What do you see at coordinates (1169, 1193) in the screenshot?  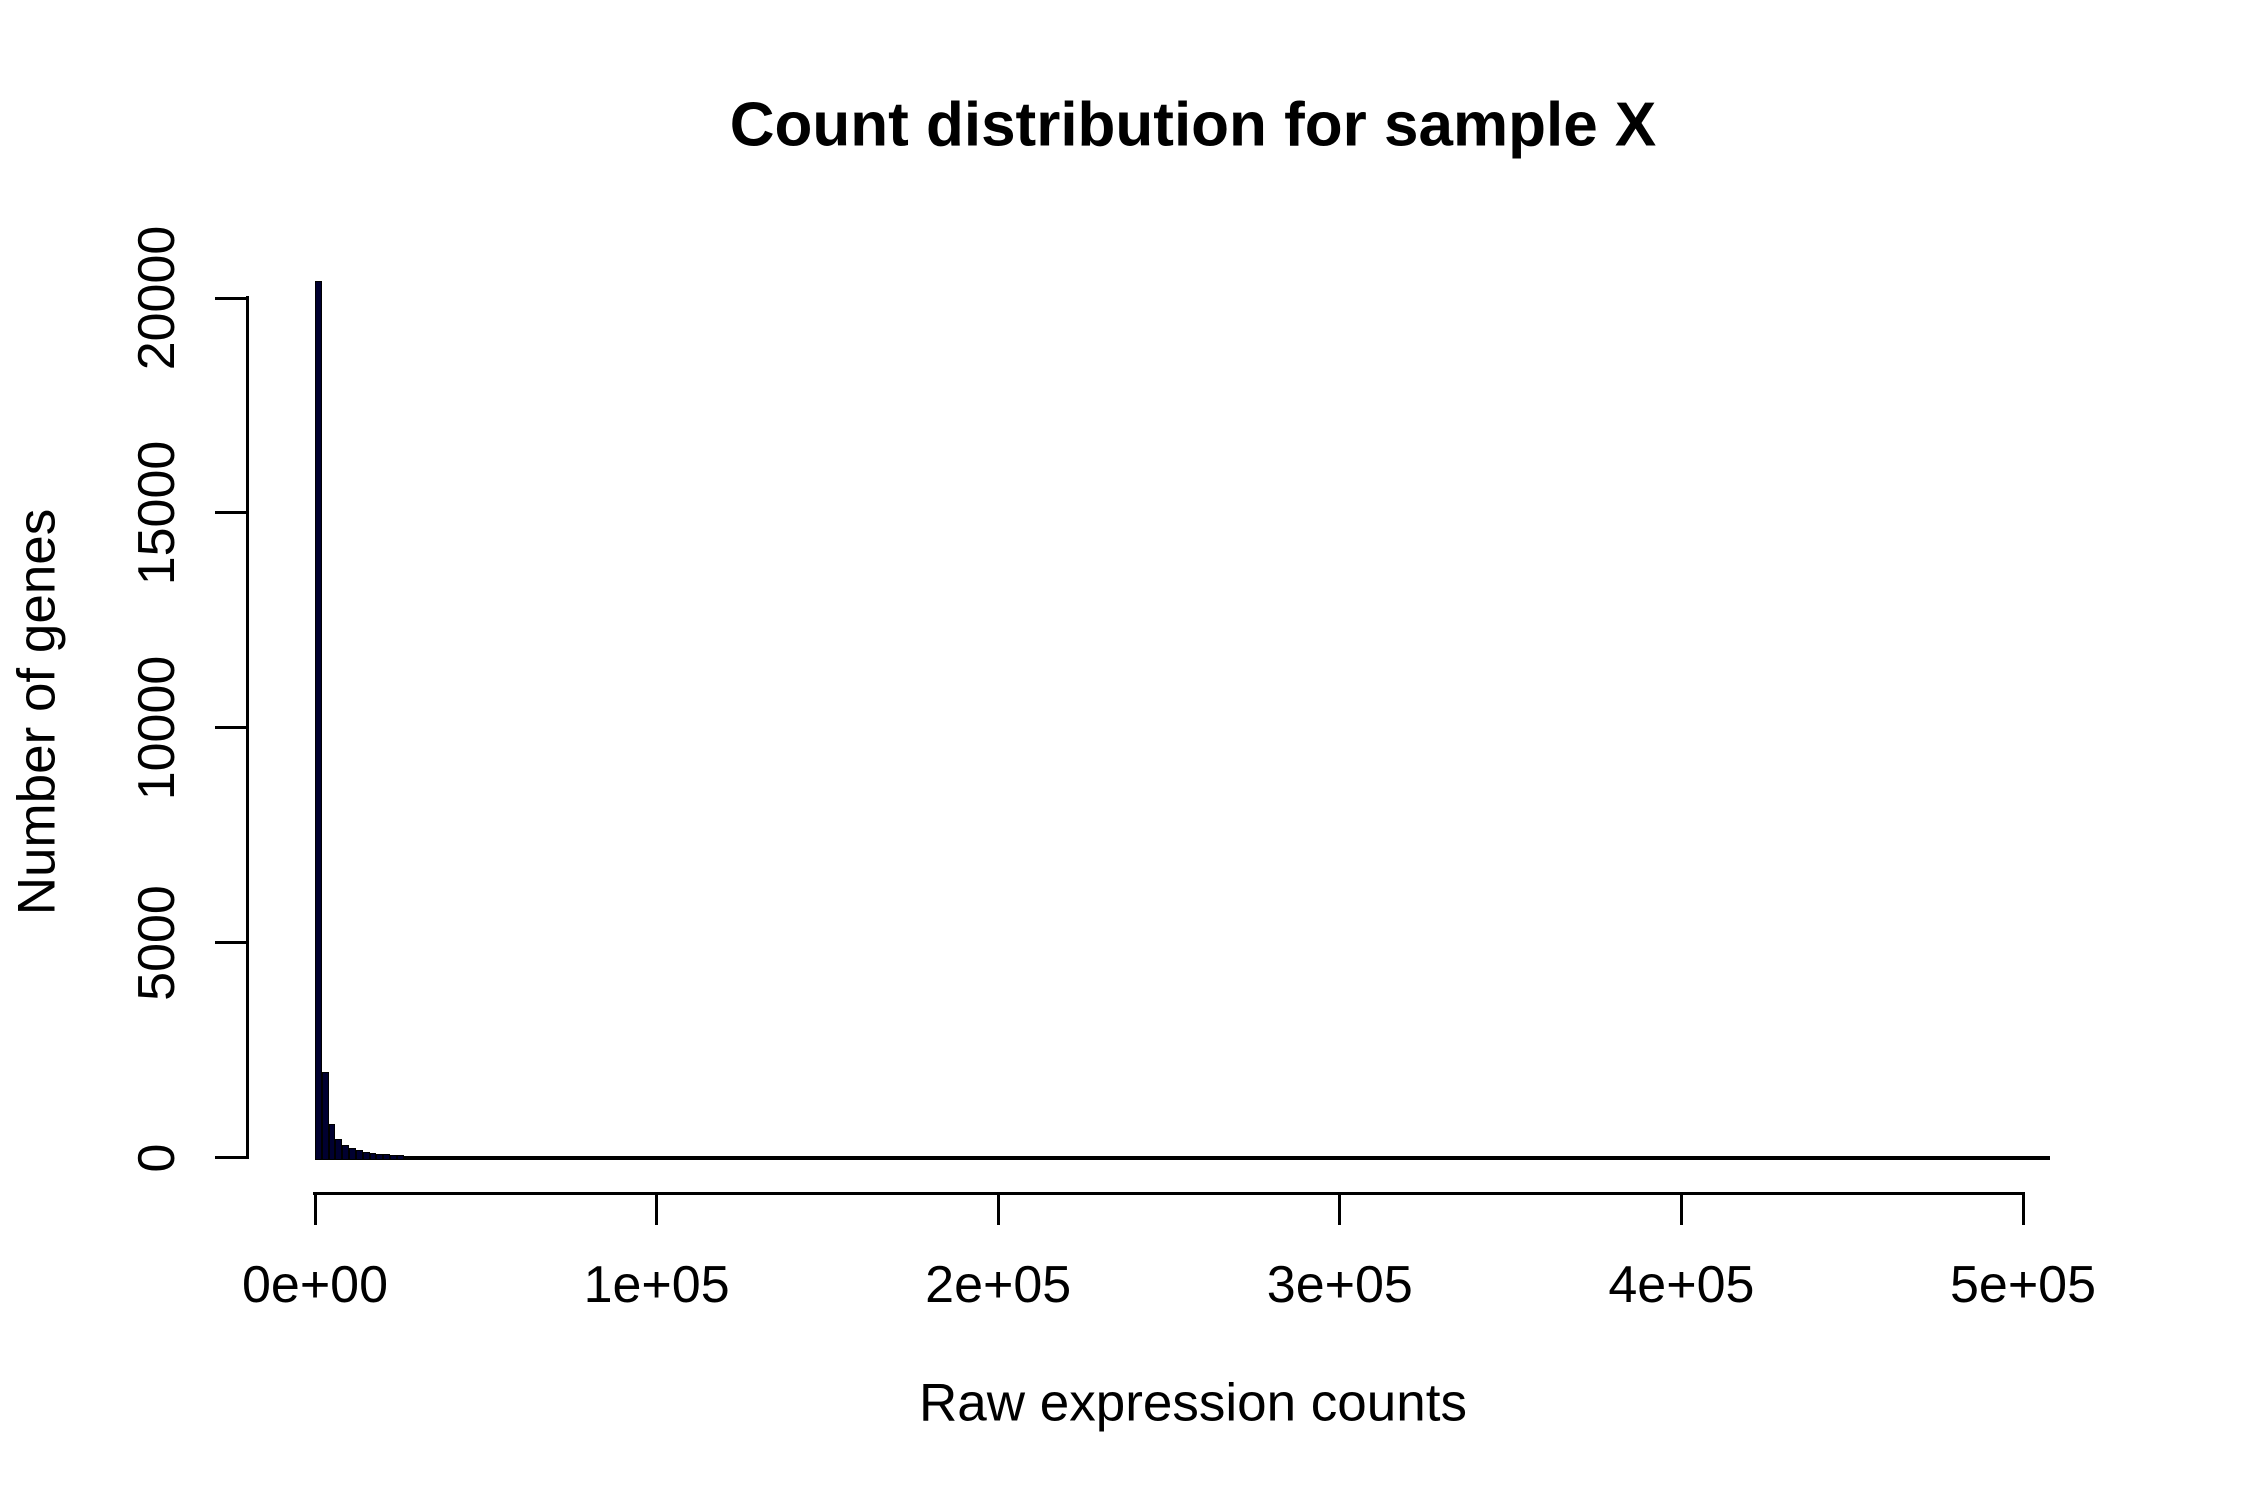 I see `x-axis-line` at bounding box center [1169, 1193].